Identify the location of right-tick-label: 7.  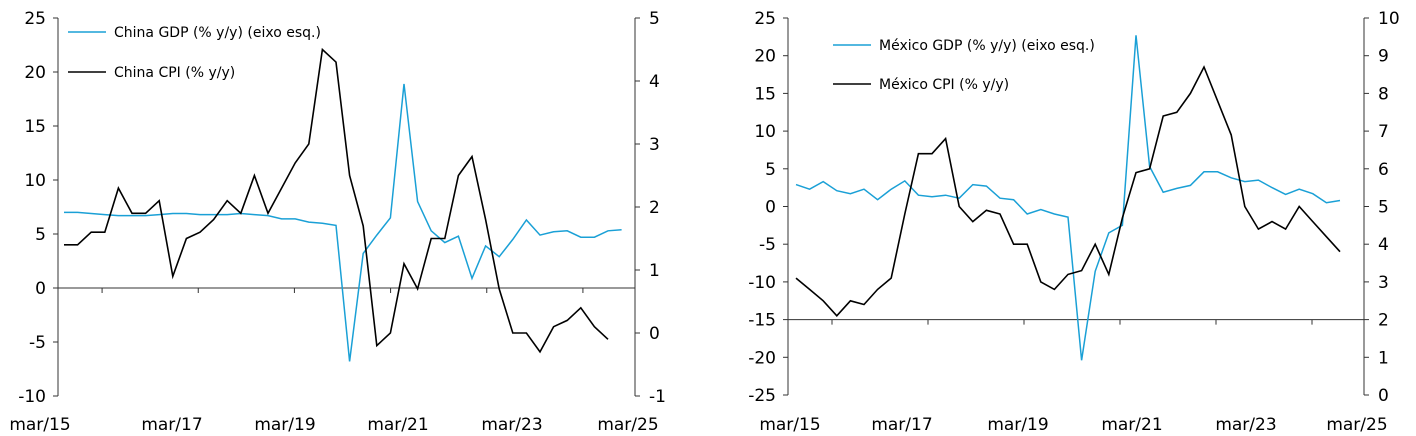
(1383, 132).